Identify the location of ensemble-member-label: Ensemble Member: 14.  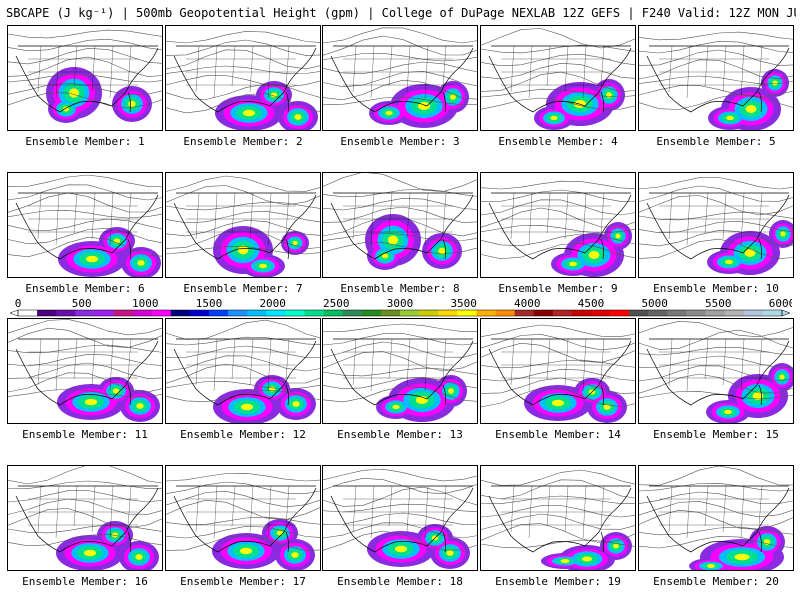
(558, 434).